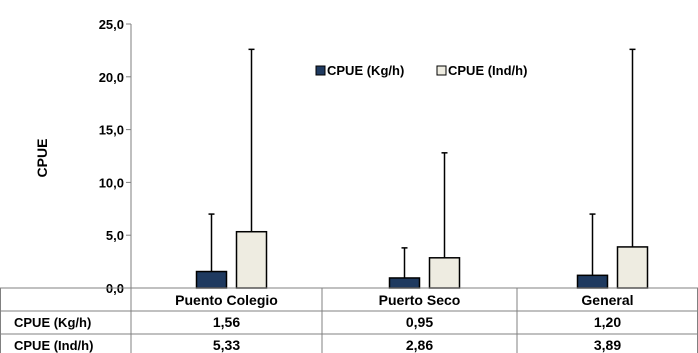 This screenshot has height=353, width=698. I want to click on table-cell: 0,95, so click(419, 322).